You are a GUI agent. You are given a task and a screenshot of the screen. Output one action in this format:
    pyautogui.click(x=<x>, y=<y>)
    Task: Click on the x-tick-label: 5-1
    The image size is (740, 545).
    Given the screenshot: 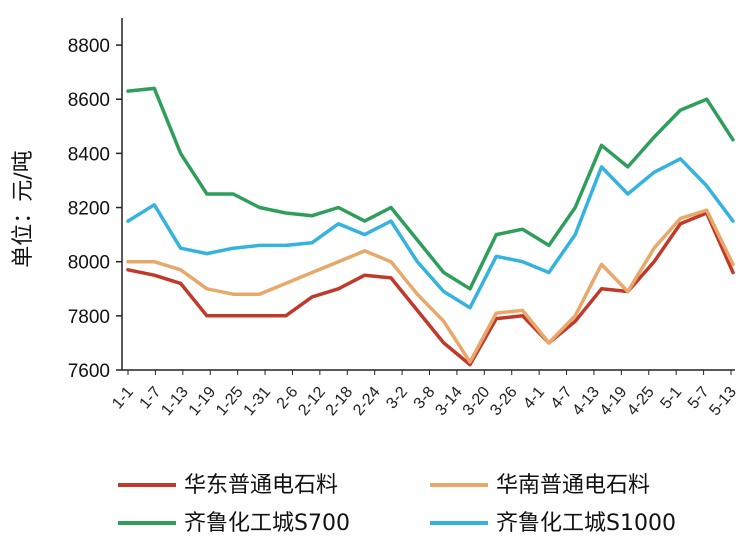 What is the action you would take?
    pyautogui.click(x=671, y=398)
    